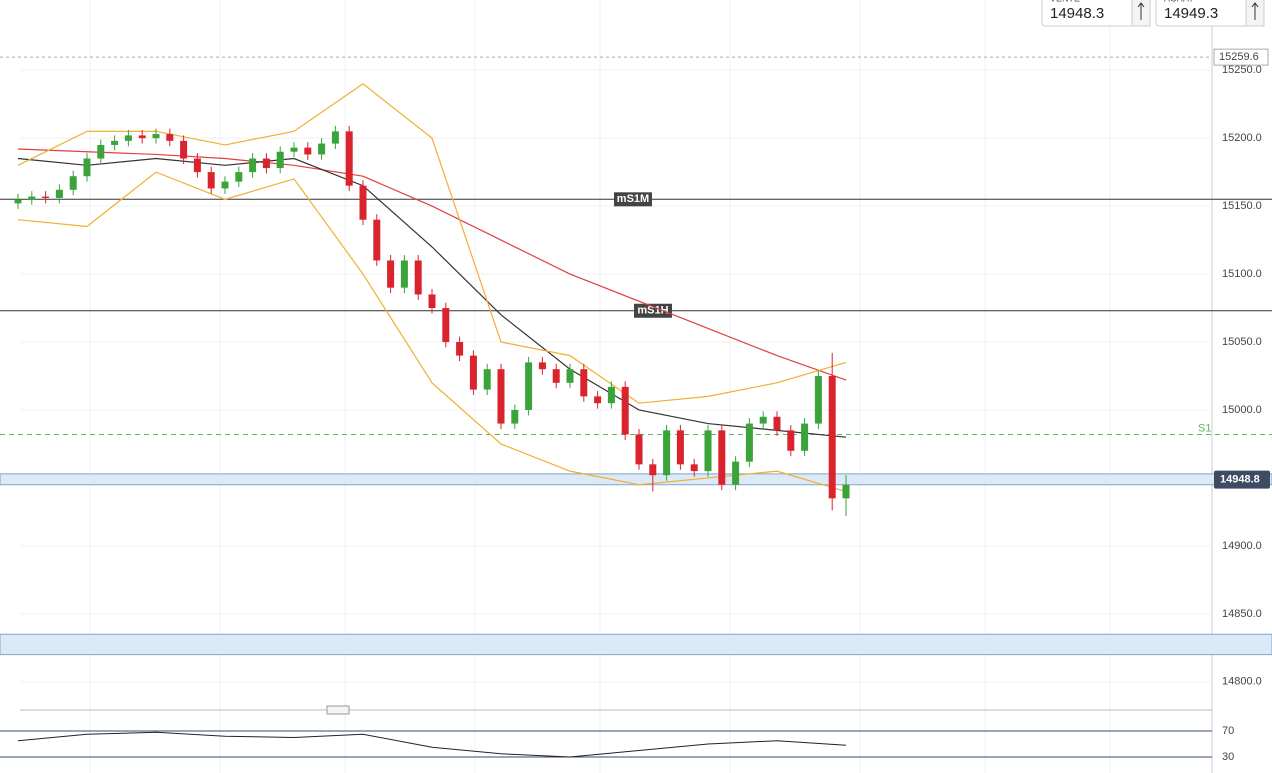 The height and width of the screenshot is (773, 1272). Describe the element at coordinates (1242, 546) in the screenshot. I see `y-tick-label: 14900.0` at that location.